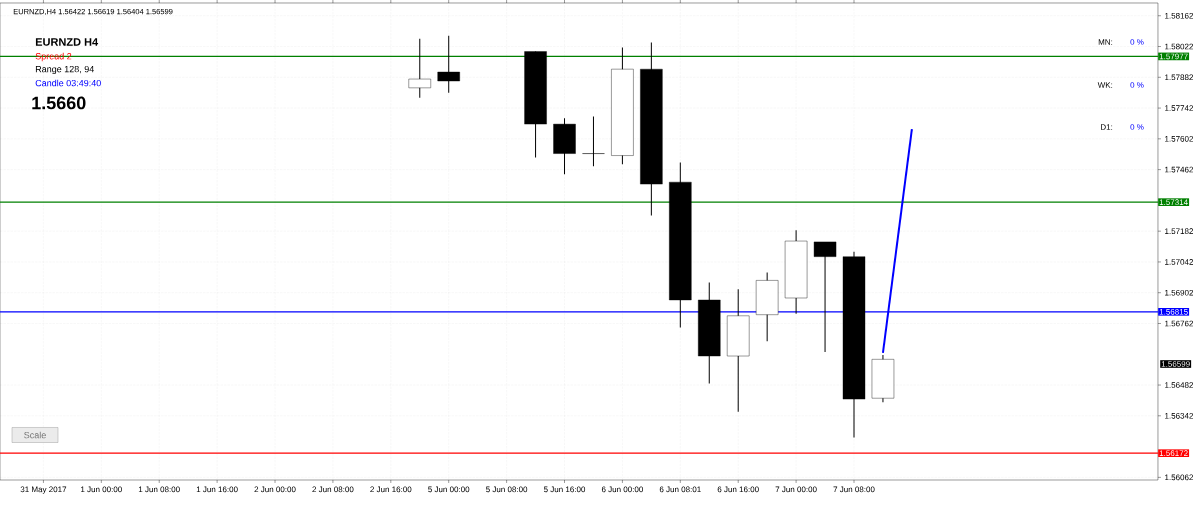 Image resolution: width=1200 pixels, height=507 pixels. What do you see at coordinates (1179, 169) in the screenshot?
I see `y-tick-label: 1.57462` at bounding box center [1179, 169].